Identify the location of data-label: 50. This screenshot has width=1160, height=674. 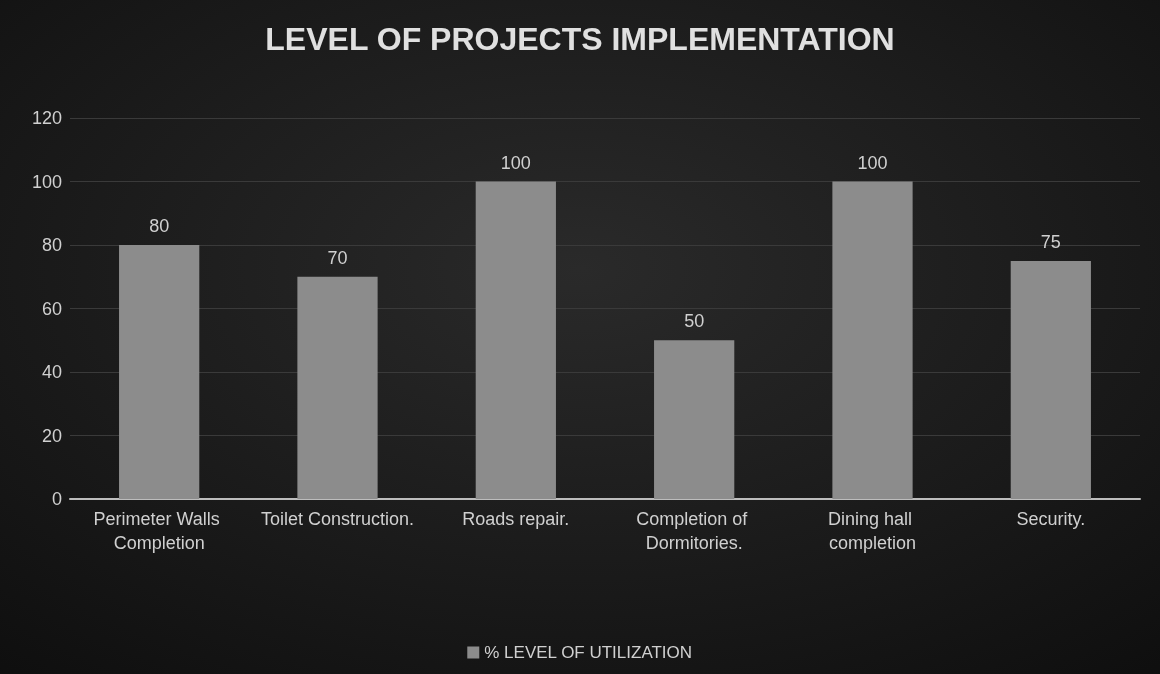
(694, 321).